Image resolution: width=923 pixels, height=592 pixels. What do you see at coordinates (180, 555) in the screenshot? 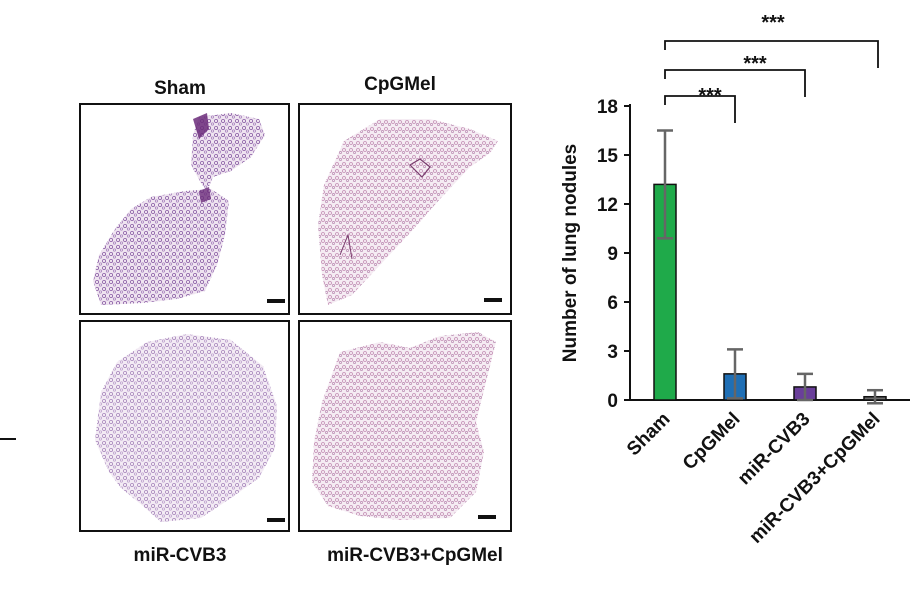
I see `panel-label-mircvb3: miR-CVB3` at bounding box center [180, 555].